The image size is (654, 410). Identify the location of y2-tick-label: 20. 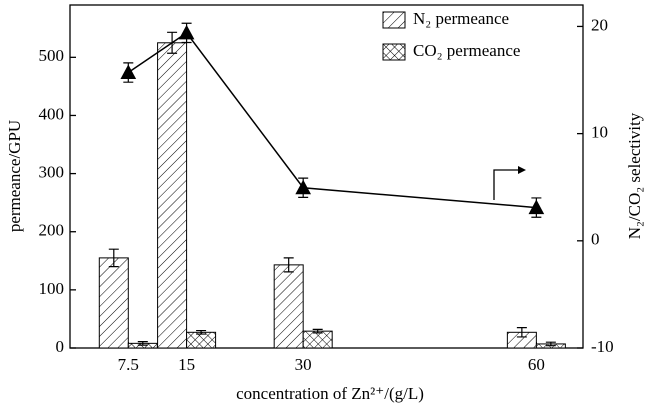
(599, 24).